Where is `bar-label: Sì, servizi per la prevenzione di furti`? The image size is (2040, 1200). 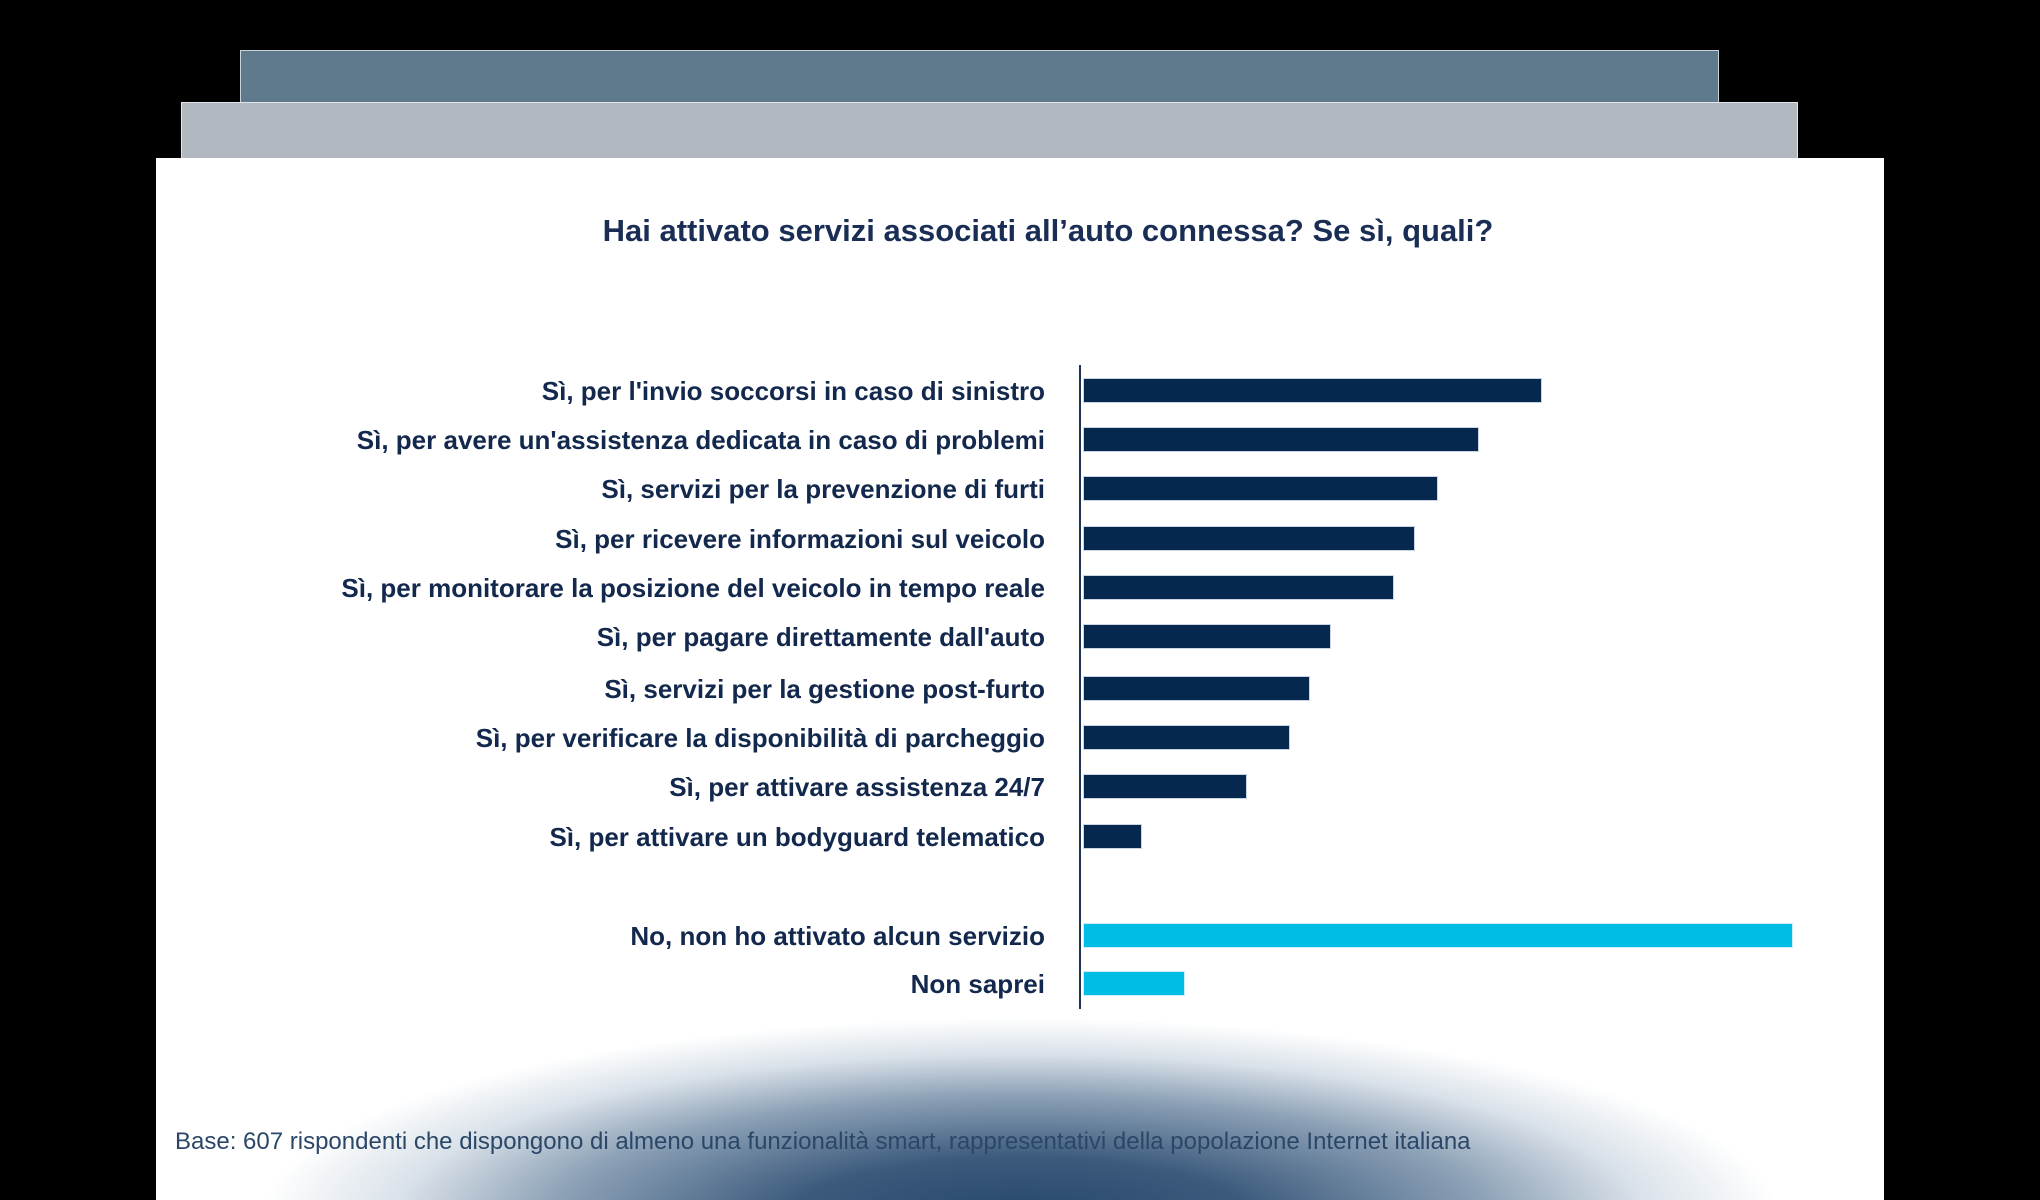
bar-label: Sì, servizi per la prevenzione di furti is located at coordinates (823, 489).